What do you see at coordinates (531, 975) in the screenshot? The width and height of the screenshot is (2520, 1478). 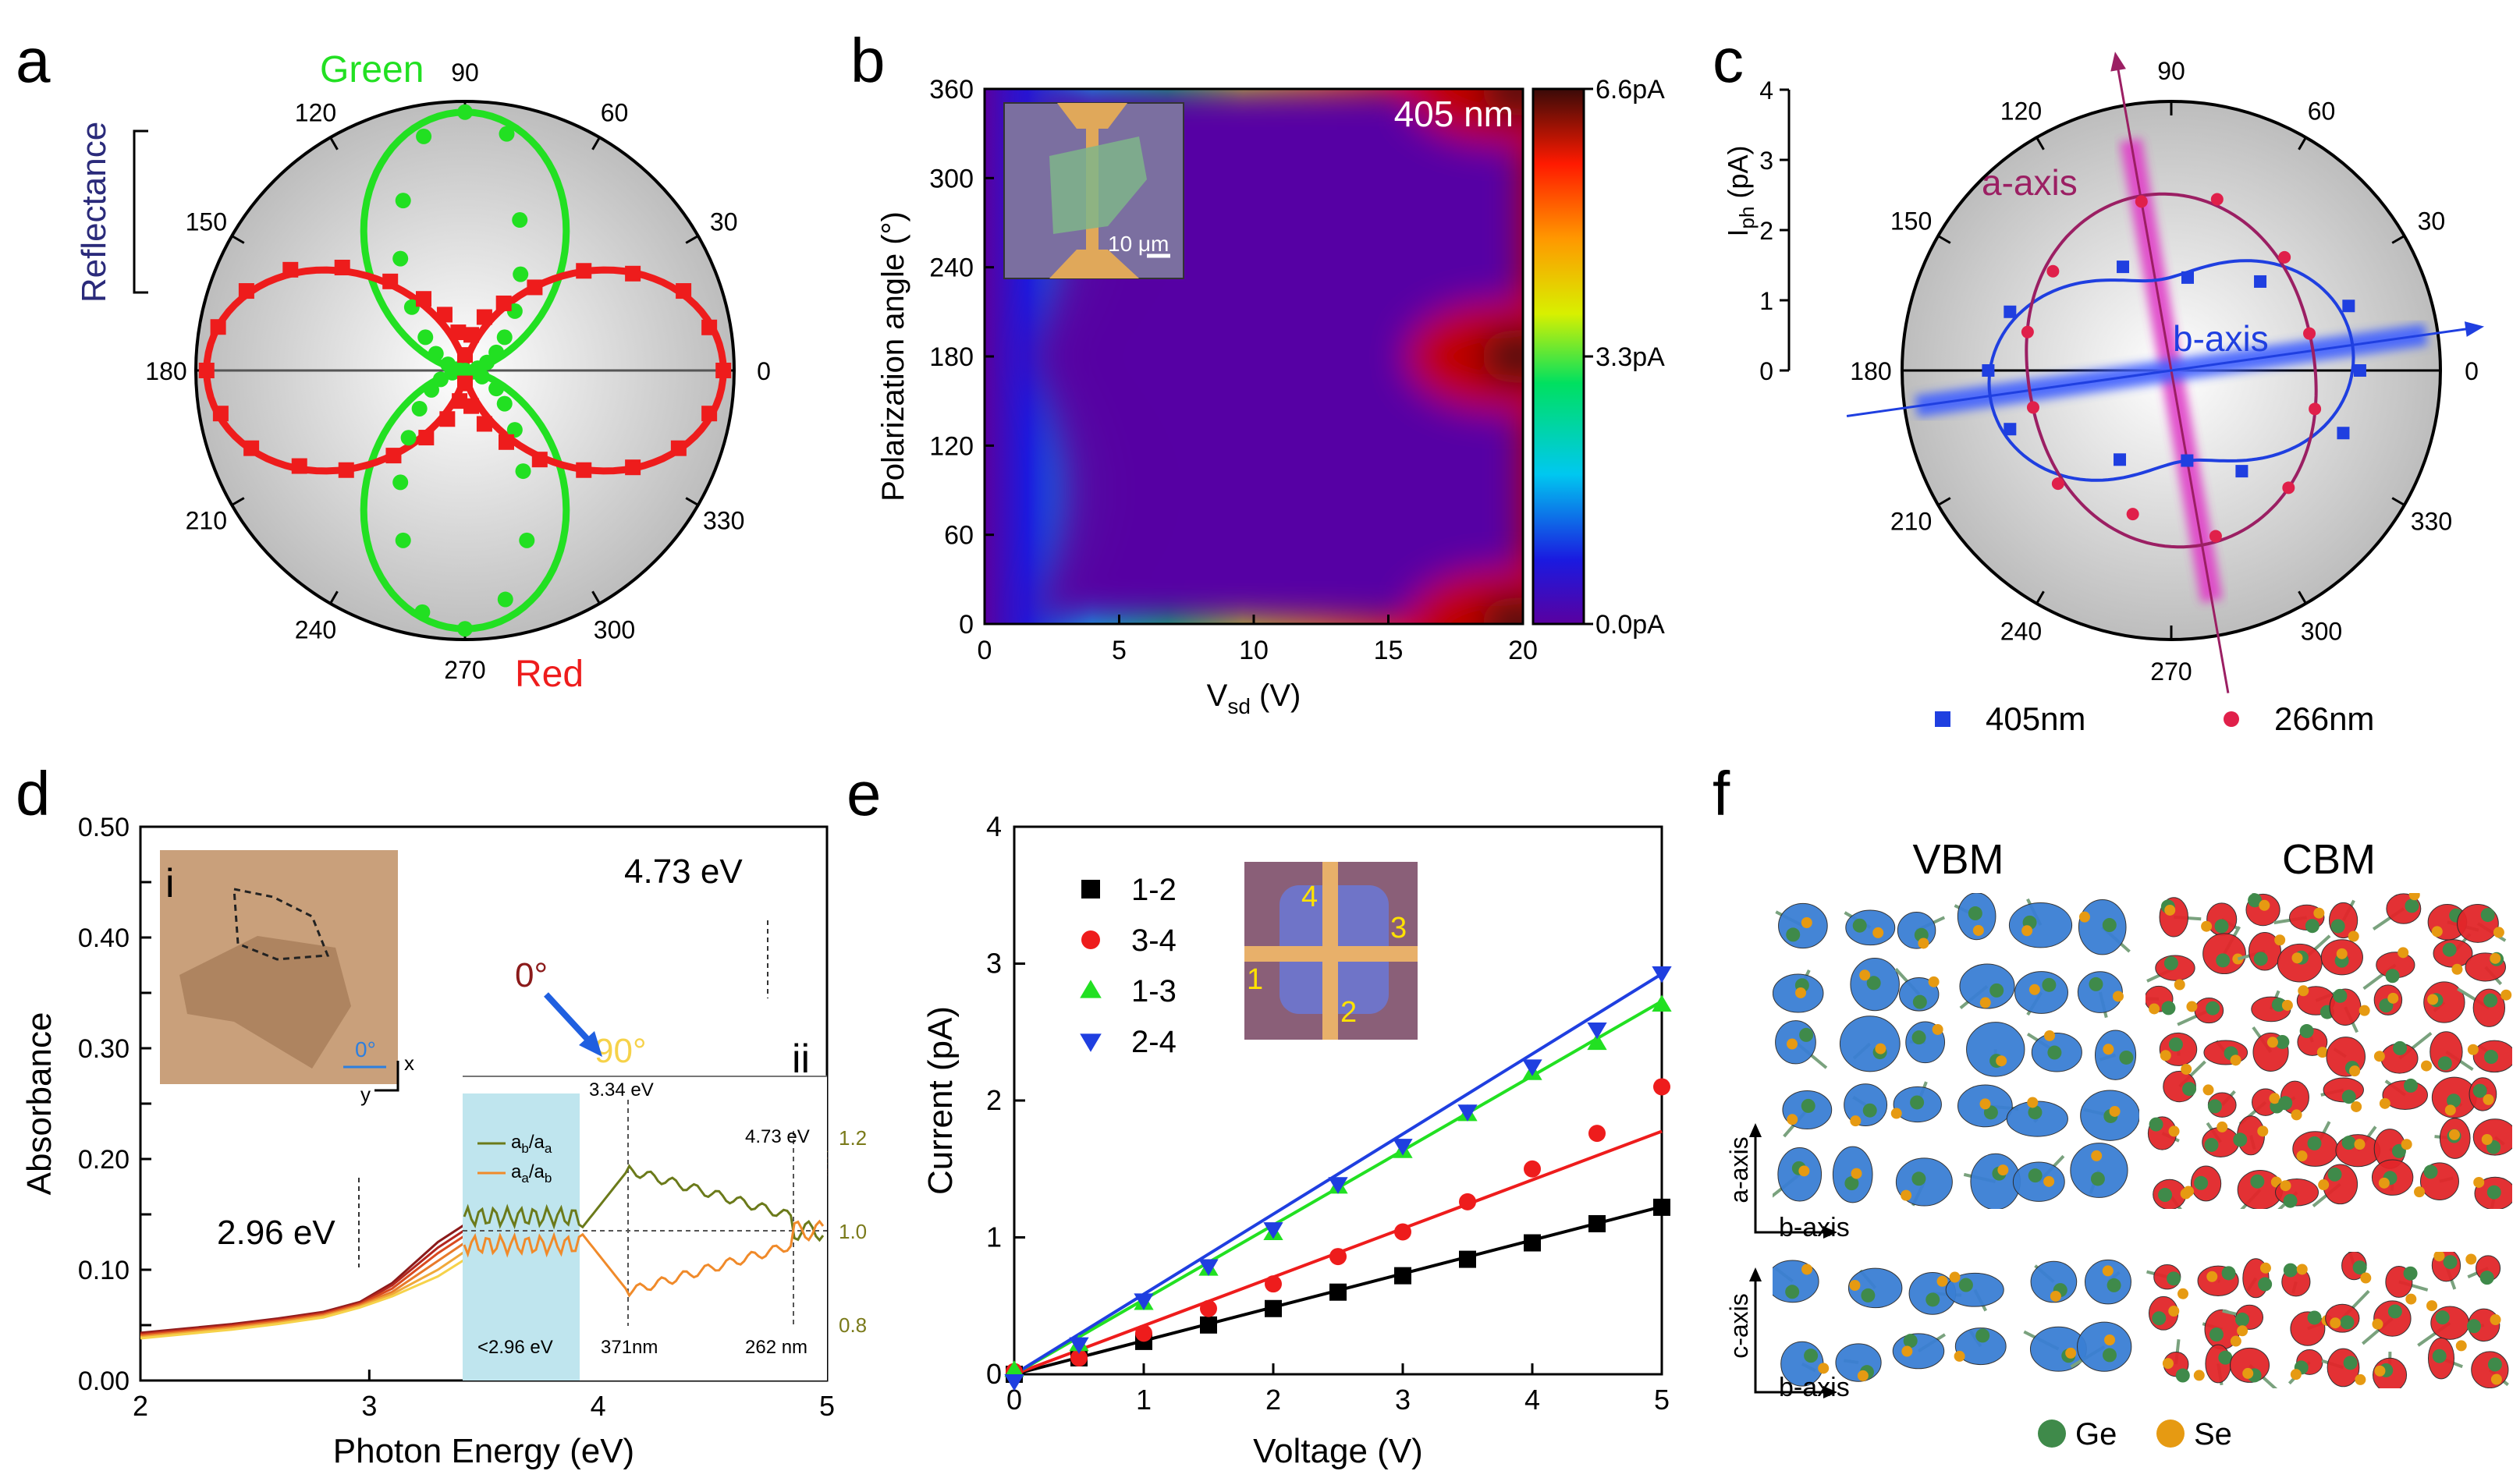 I see `annotation-0deg: 0°` at bounding box center [531, 975].